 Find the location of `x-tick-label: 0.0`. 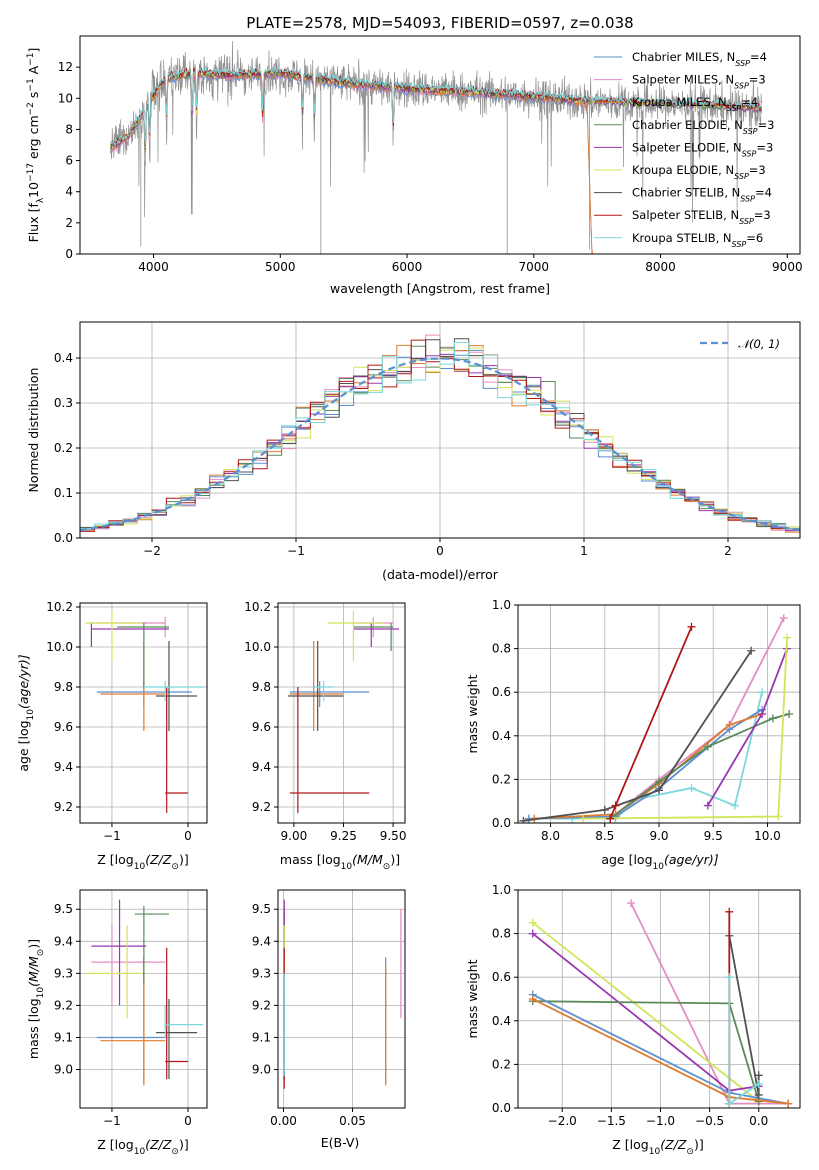

x-tick-label: 0.0 is located at coordinates (758, 1121).